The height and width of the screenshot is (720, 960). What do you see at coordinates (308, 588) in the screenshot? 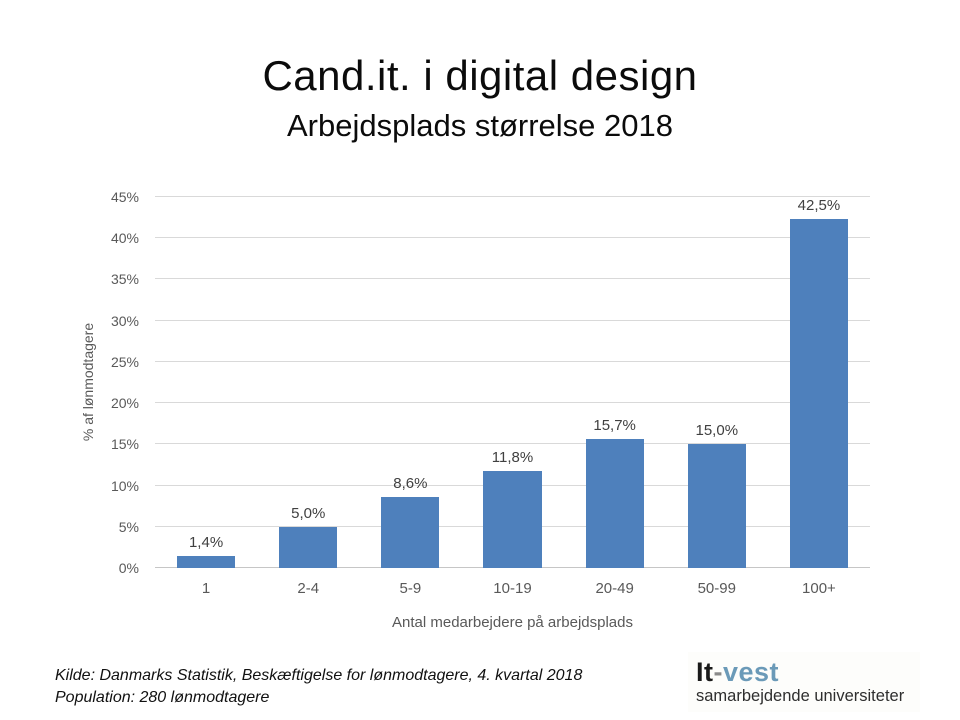
I see `x-category-label: 2-4` at bounding box center [308, 588].